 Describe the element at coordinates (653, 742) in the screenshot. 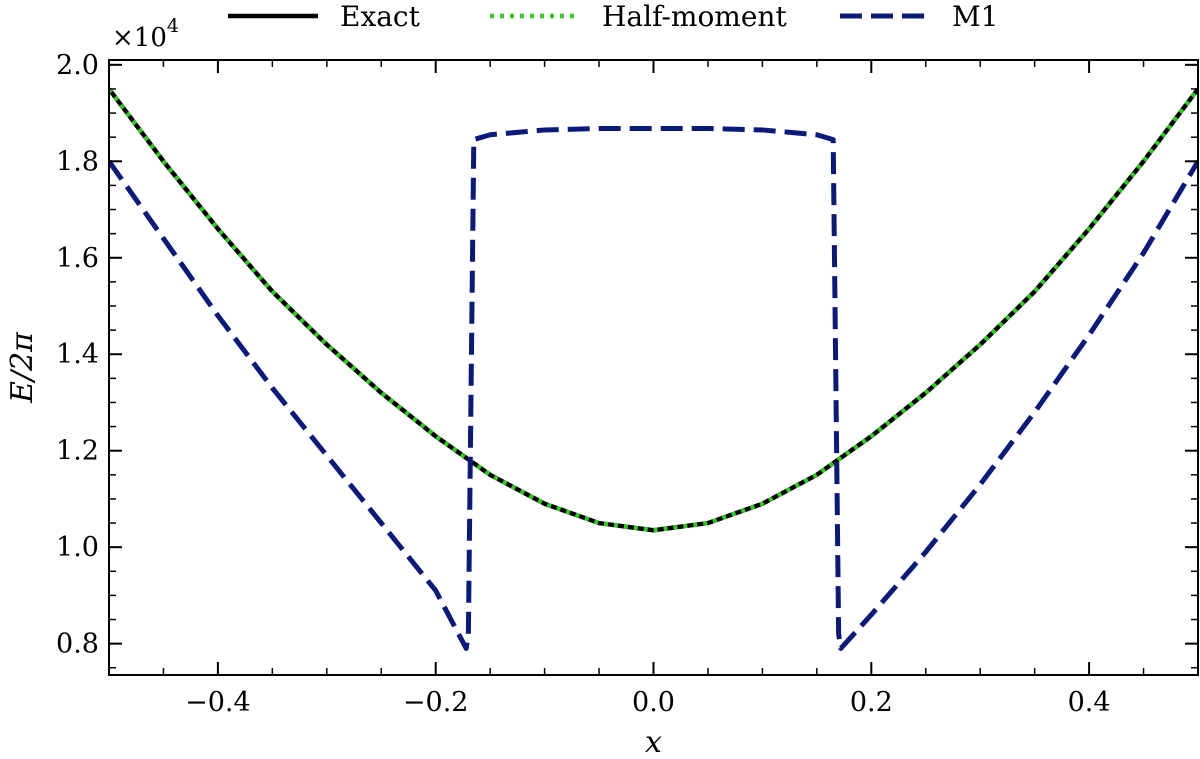

I see `x-axis-label: x` at that location.